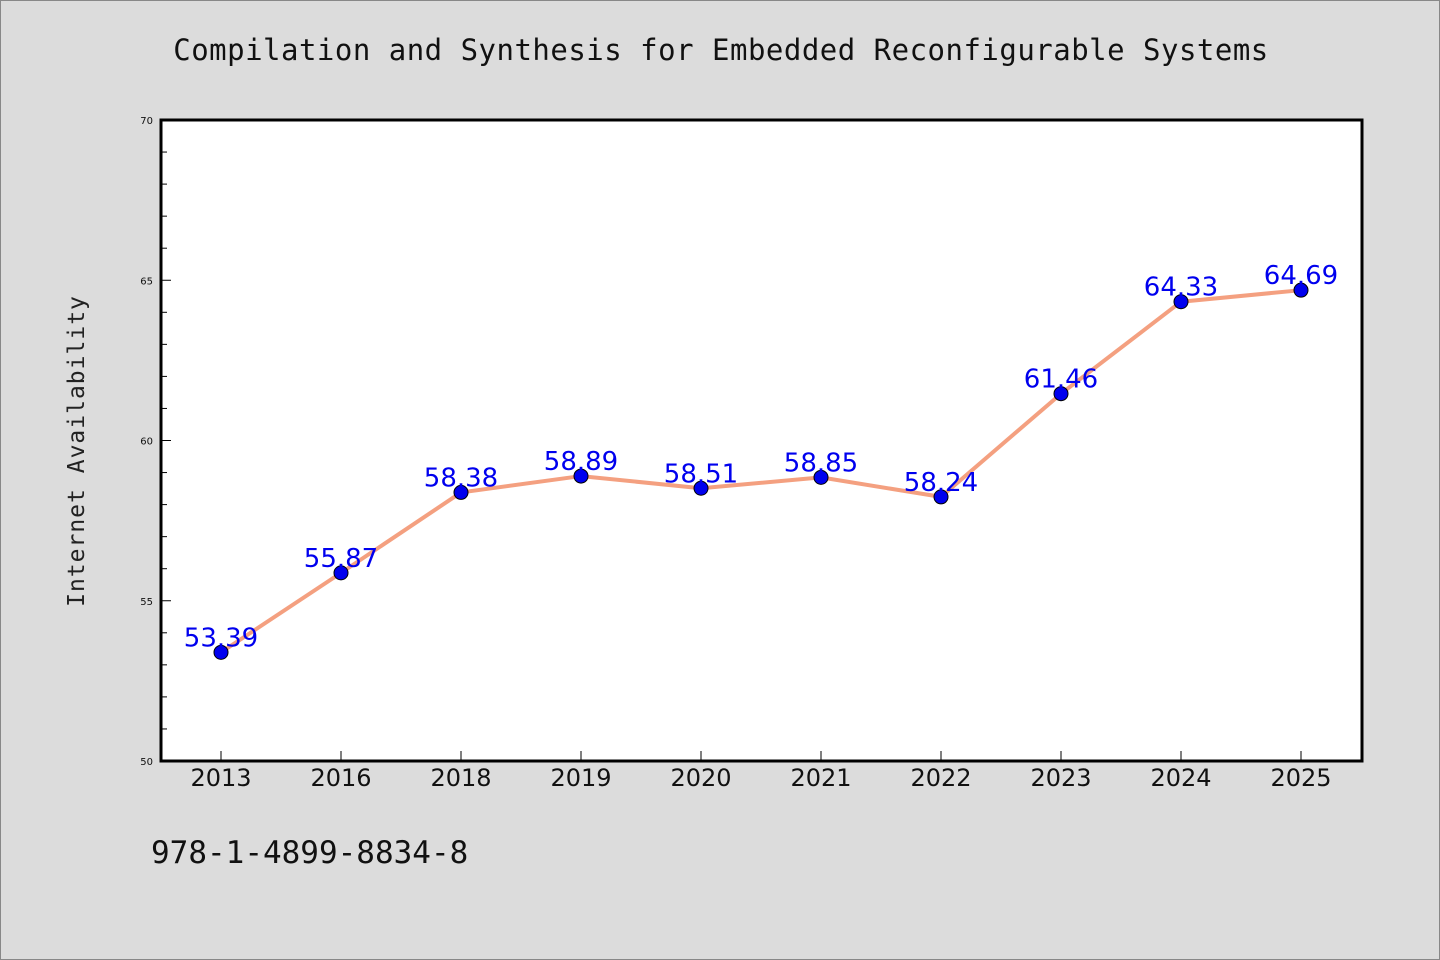  What do you see at coordinates (581, 462) in the screenshot?
I see `data-label: 58.89` at bounding box center [581, 462].